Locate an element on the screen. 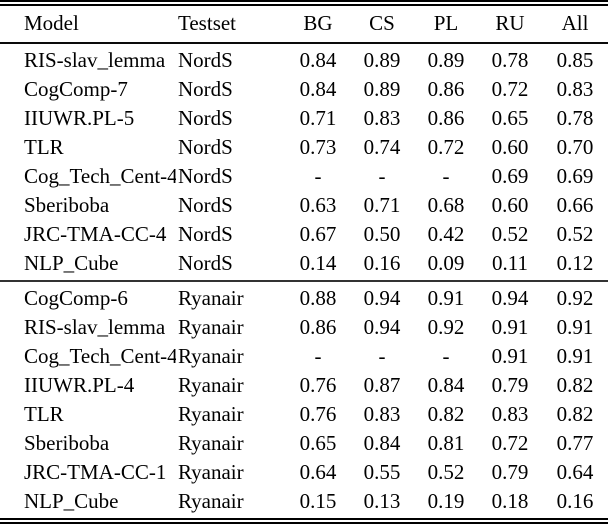 Image resolution: width=608 pixels, height=524 pixels. table-header-row: Model Testset BG CS PL RU All is located at coordinates (304, 23).